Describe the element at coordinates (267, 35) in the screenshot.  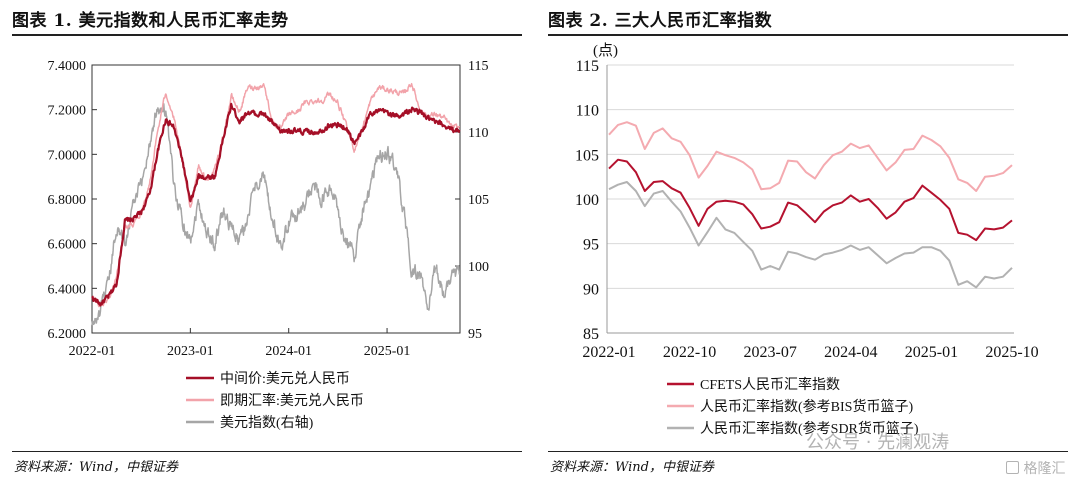
I see `chart1-title-rule` at that location.